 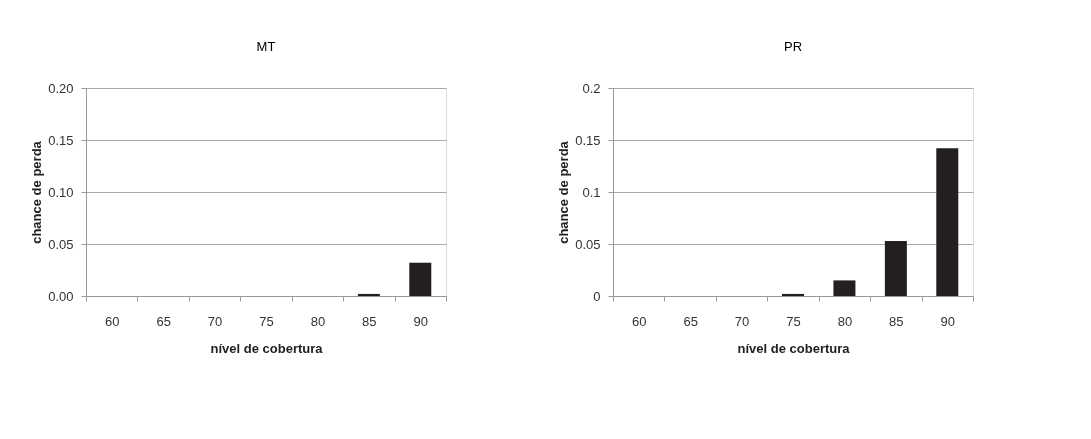 I want to click on y-tick-label: 0.1, so click(x=591, y=192).